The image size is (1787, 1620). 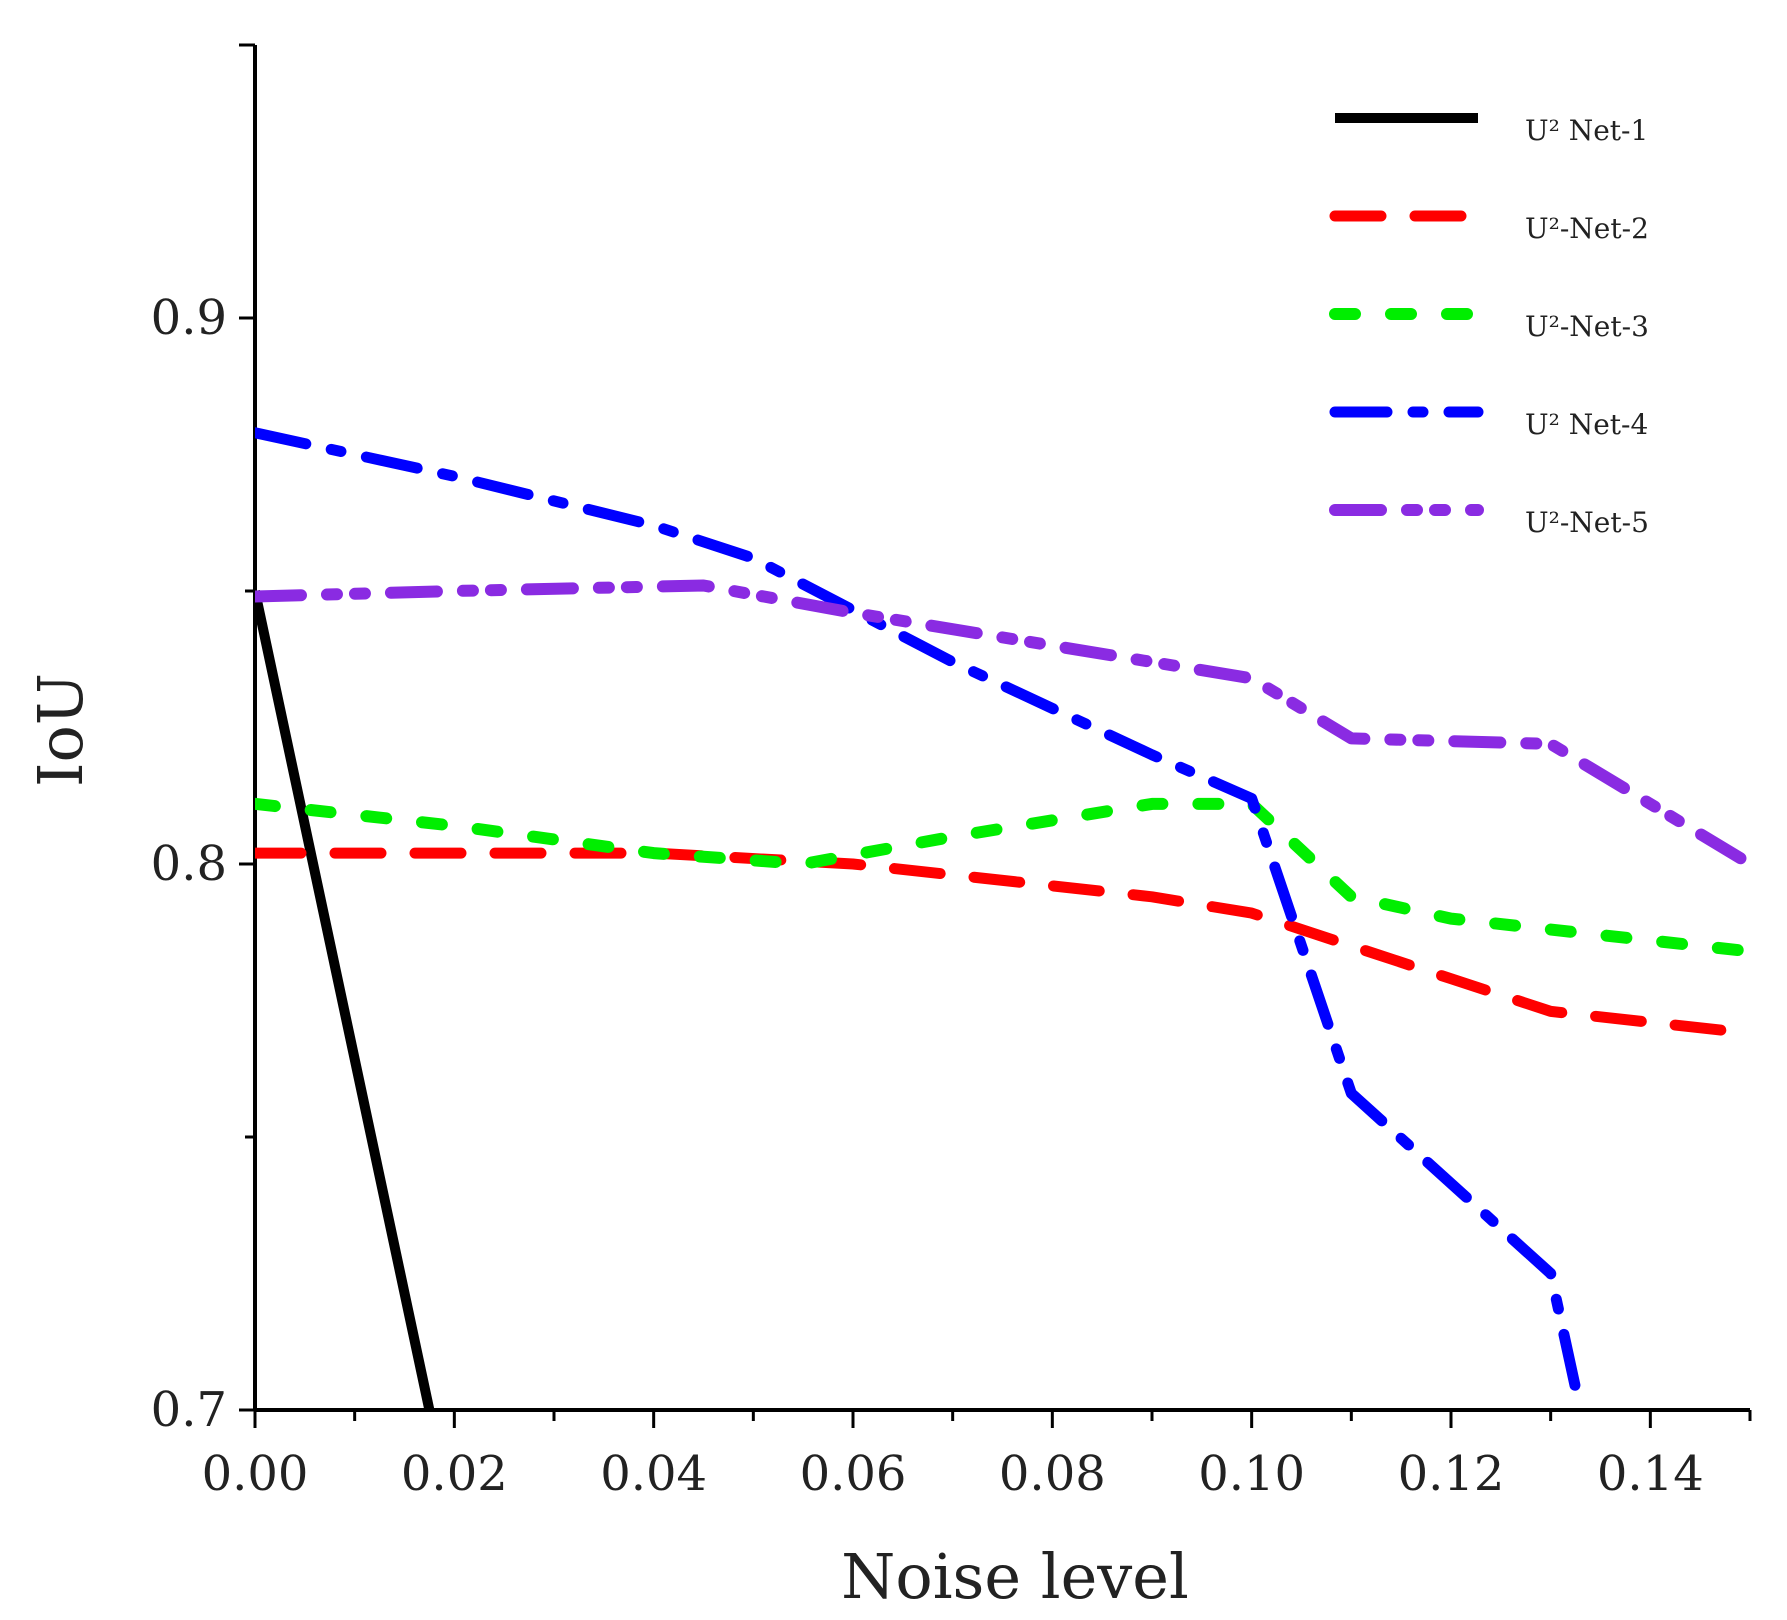 I want to click on legend-label-1: U² Net-1, so click(x=1586, y=130).